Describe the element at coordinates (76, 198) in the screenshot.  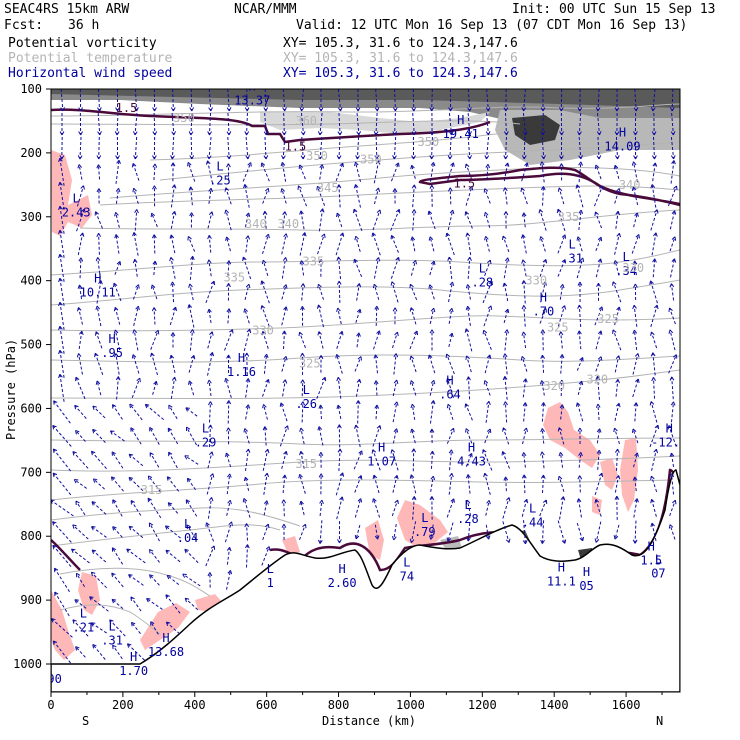
I see `extremum-kind: L` at that location.